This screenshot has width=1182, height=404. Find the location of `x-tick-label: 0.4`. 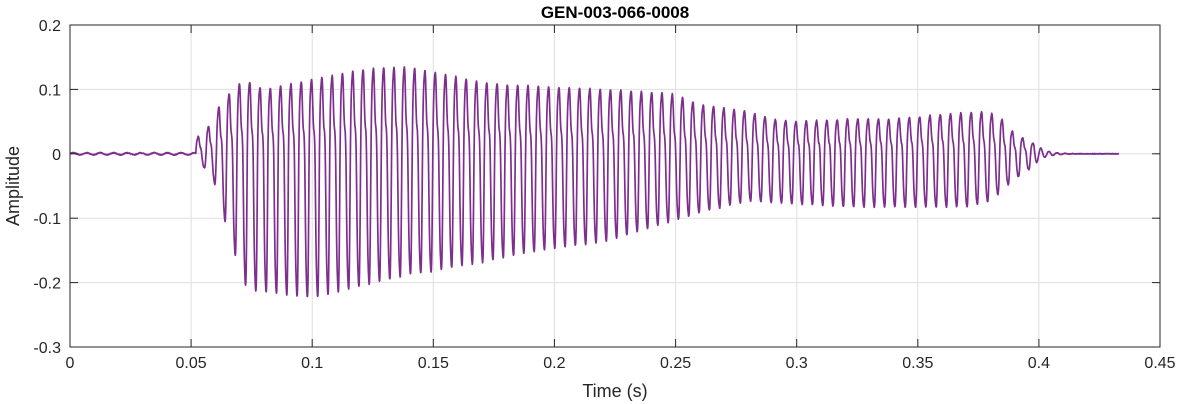

x-tick-label: 0.4 is located at coordinates (1039, 363).